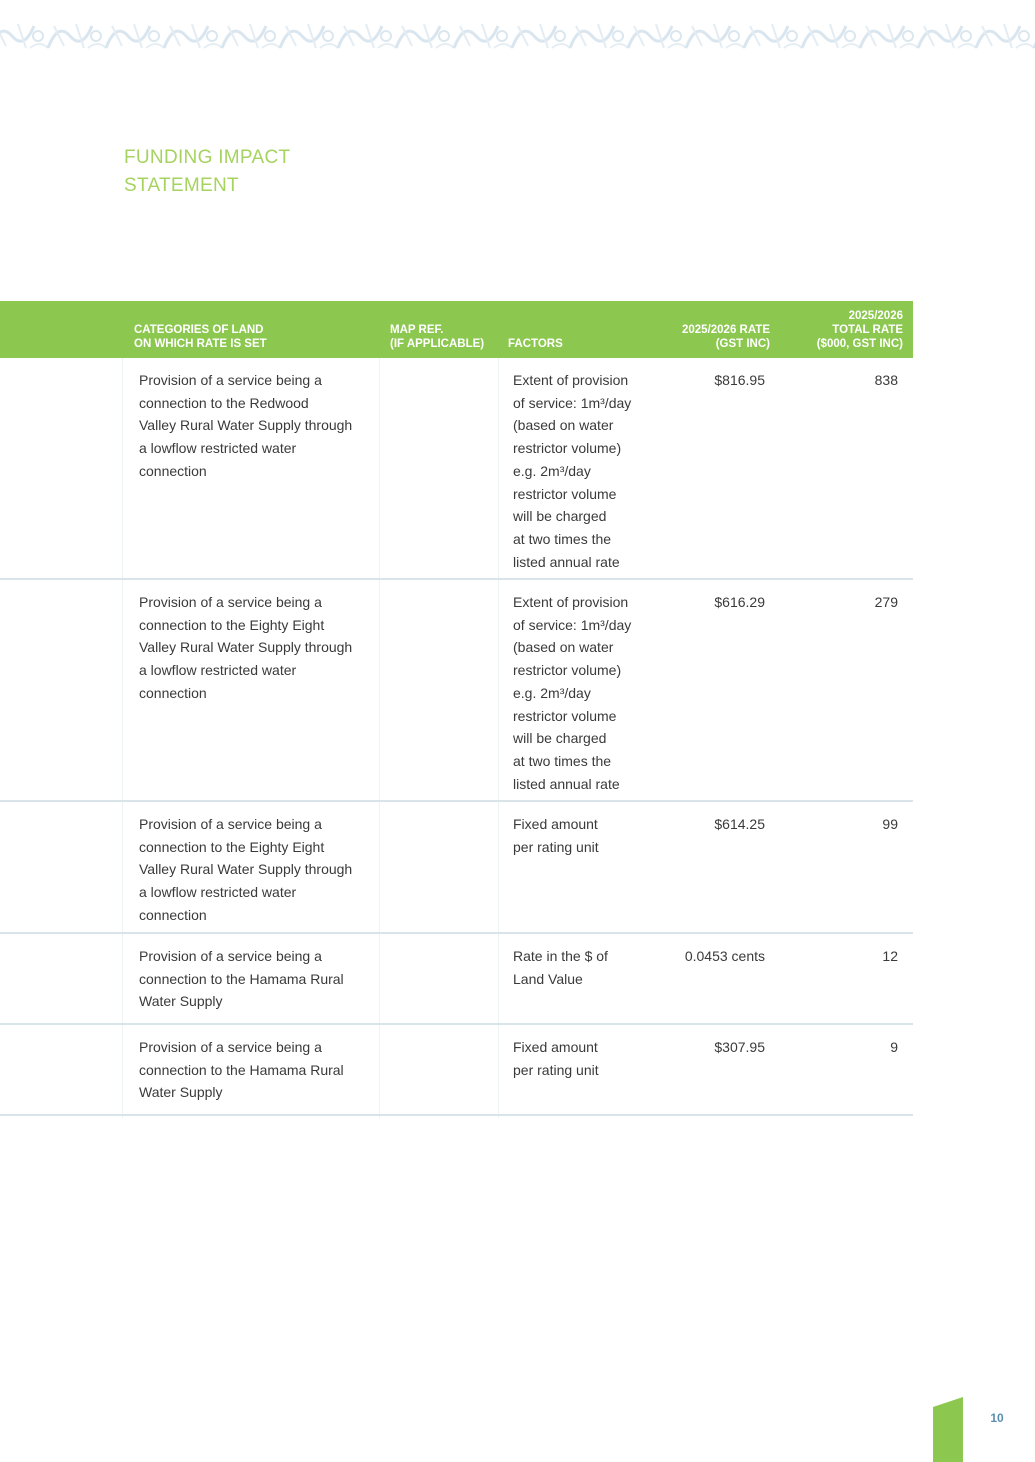 This screenshot has width=1035, height=1462. I want to click on page-tab-accent, so click(948, 1429).